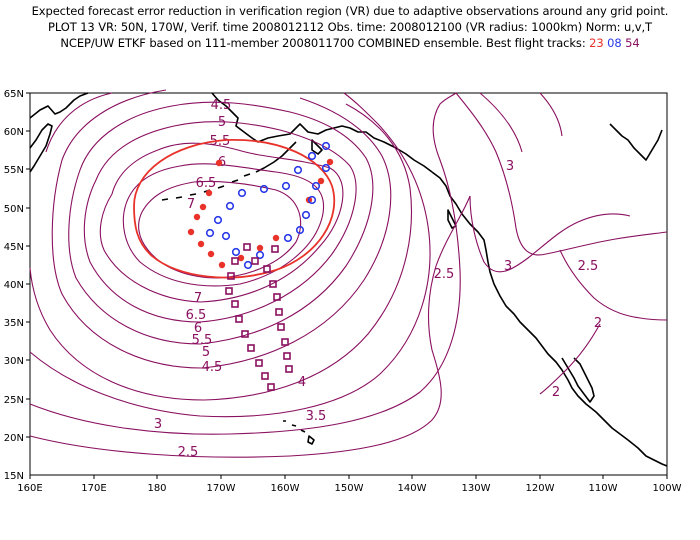 This screenshot has width=700, height=540. What do you see at coordinates (14, 476) in the screenshot?
I see `lat-label-15n: 15N` at bounding box center [14, 476].